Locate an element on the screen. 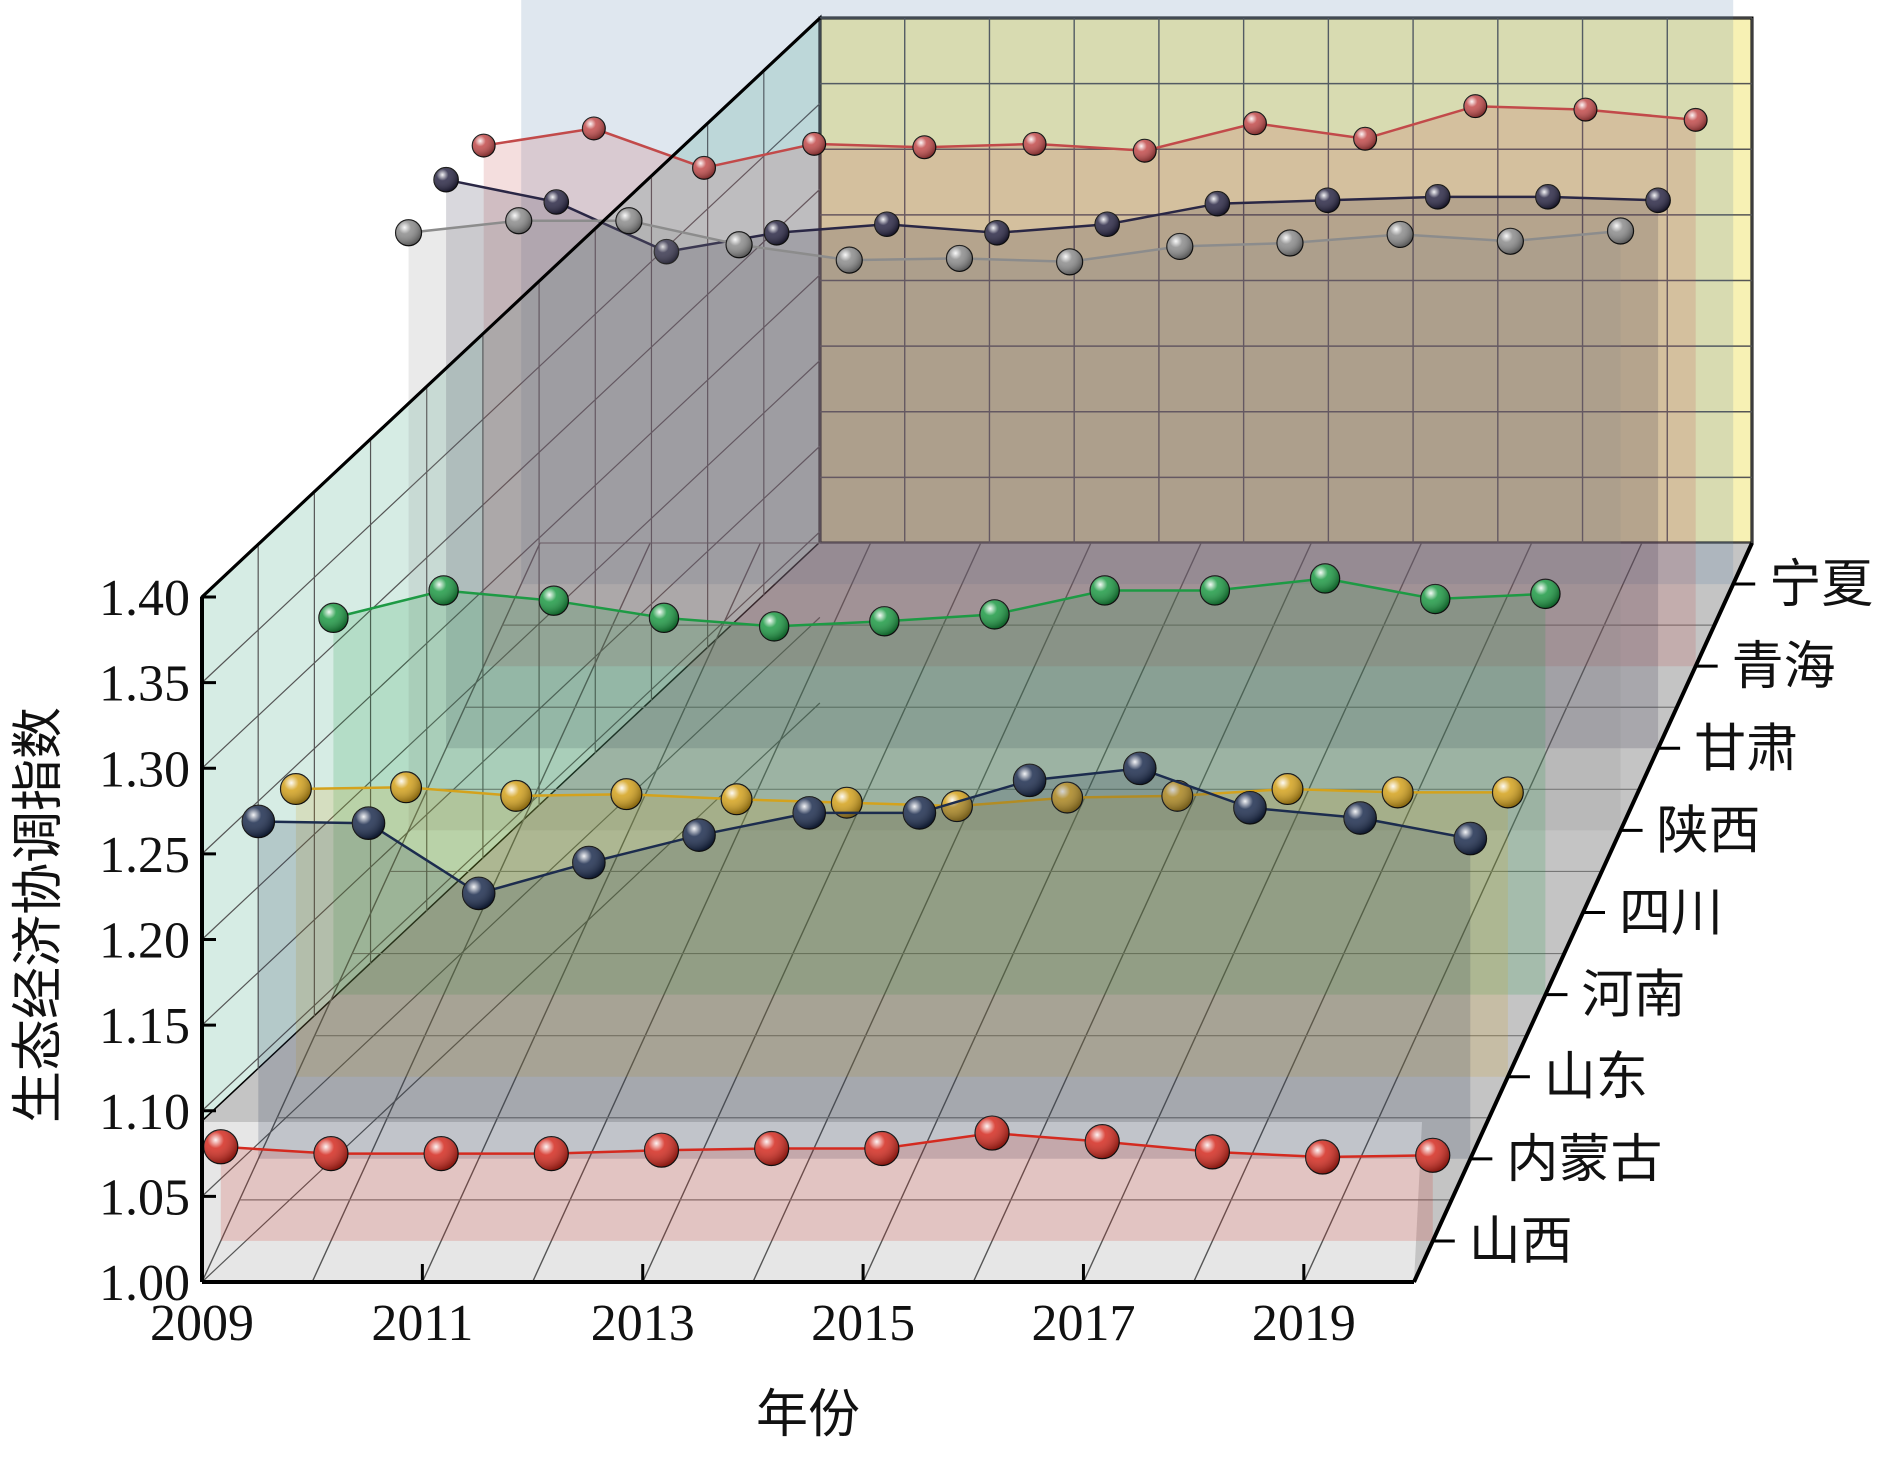 Image resolution: width=1890 pixels, height=1461 pixels. series-label: 青海 is located at coordinates (1784, 667).